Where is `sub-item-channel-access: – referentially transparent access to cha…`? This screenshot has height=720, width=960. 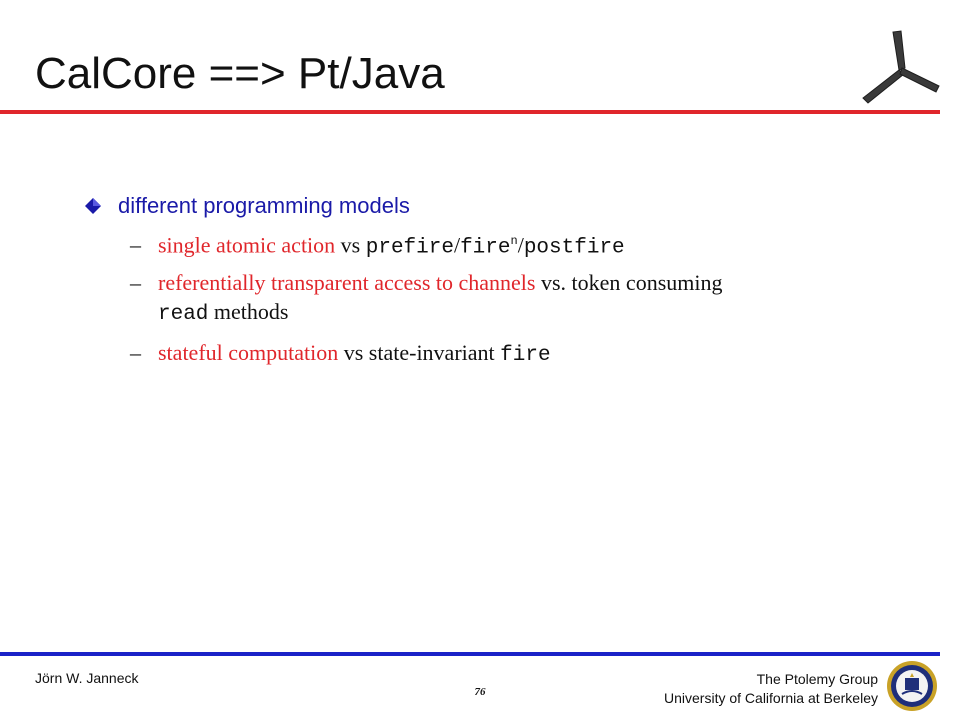 sub-item-channel-access: – referentially transparent access to cha… is located at coordinates (495, 298).